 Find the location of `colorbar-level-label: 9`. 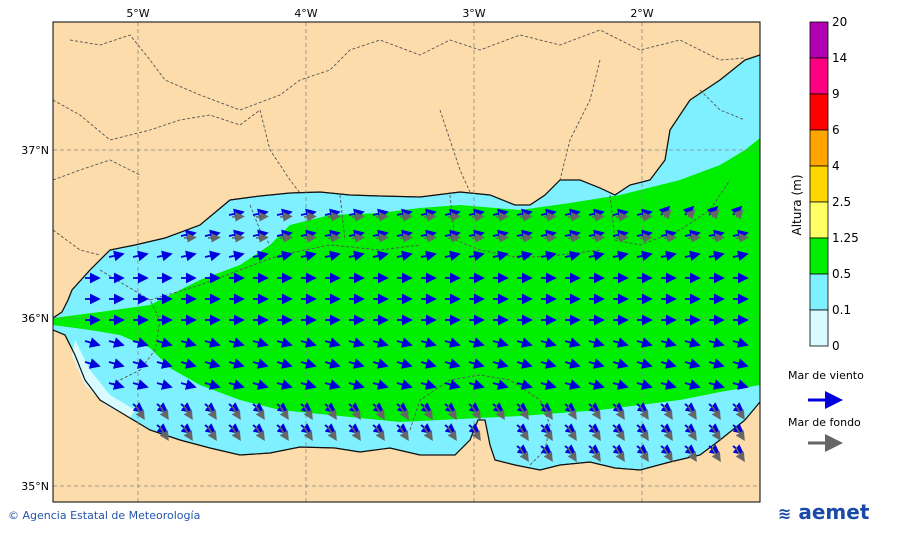

colorbar-level-label: 9 is located at coordinates (836, 94).